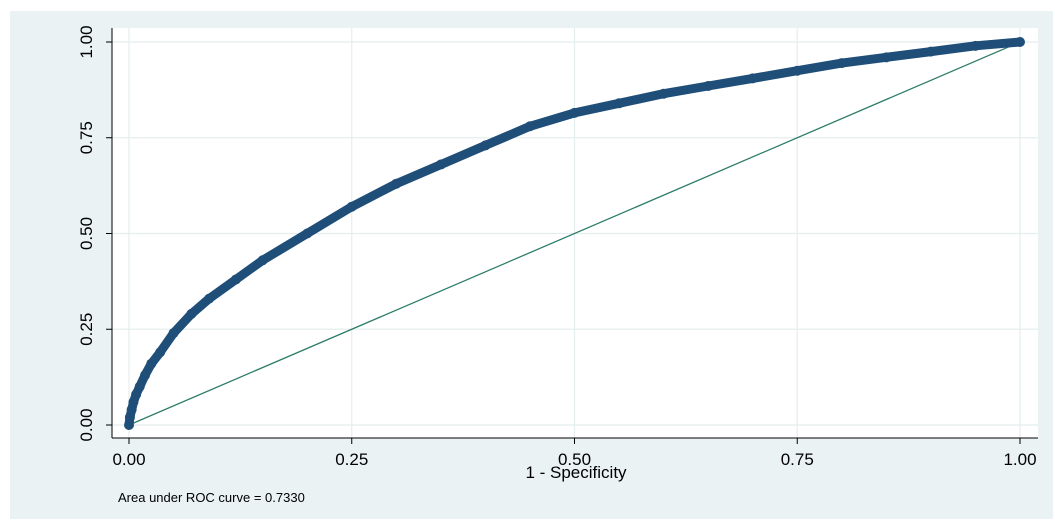  What do you see at coordinates (86, 329) in the screenshot?
I see `y-tick-label-1: 0.25` at bounding box center [86, 329].